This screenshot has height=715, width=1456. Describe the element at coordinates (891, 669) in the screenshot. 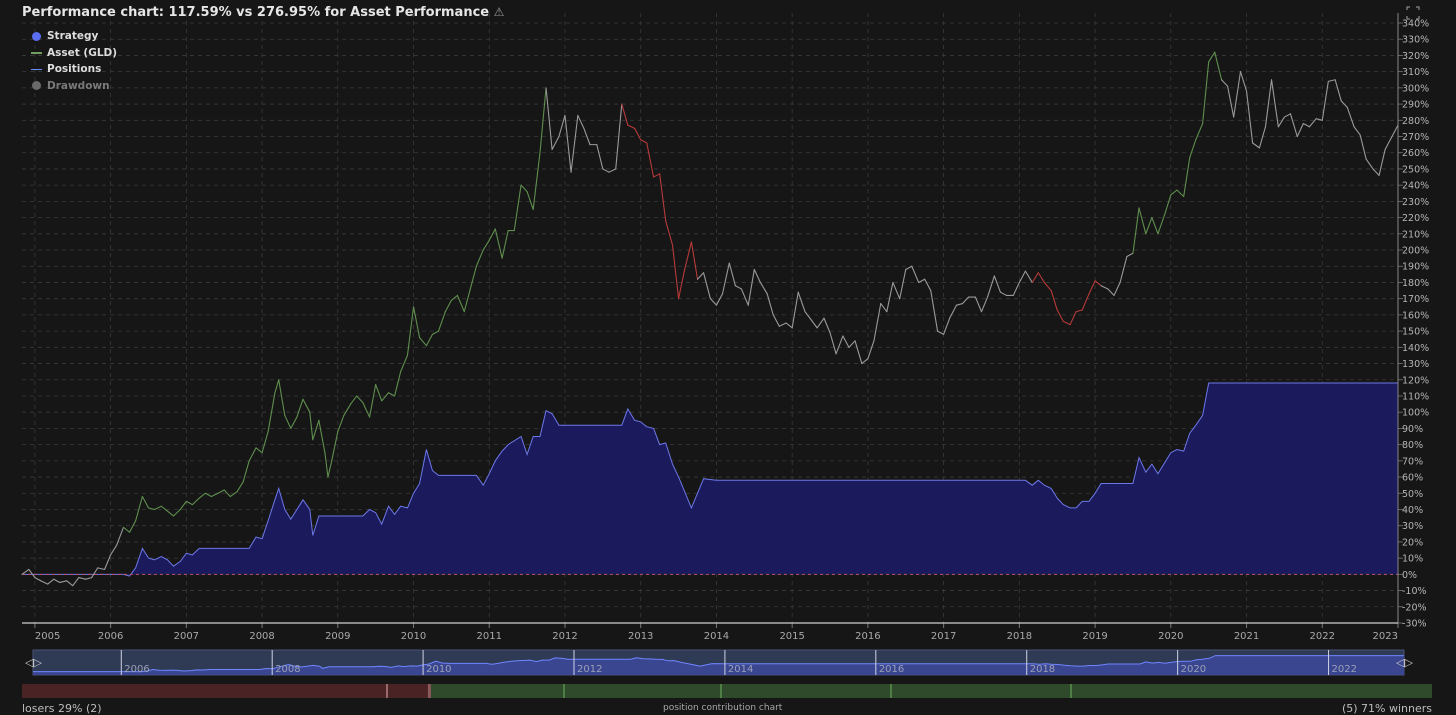

I see `navigator-label: 2016` at that location.